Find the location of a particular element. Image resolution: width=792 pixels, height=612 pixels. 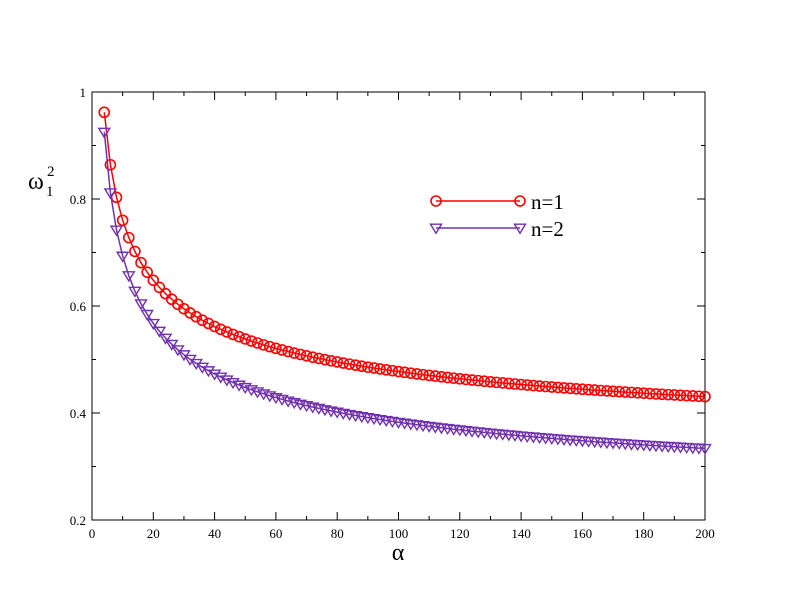

y-tick-label: 0.2 is located at coordinates (78, 520).